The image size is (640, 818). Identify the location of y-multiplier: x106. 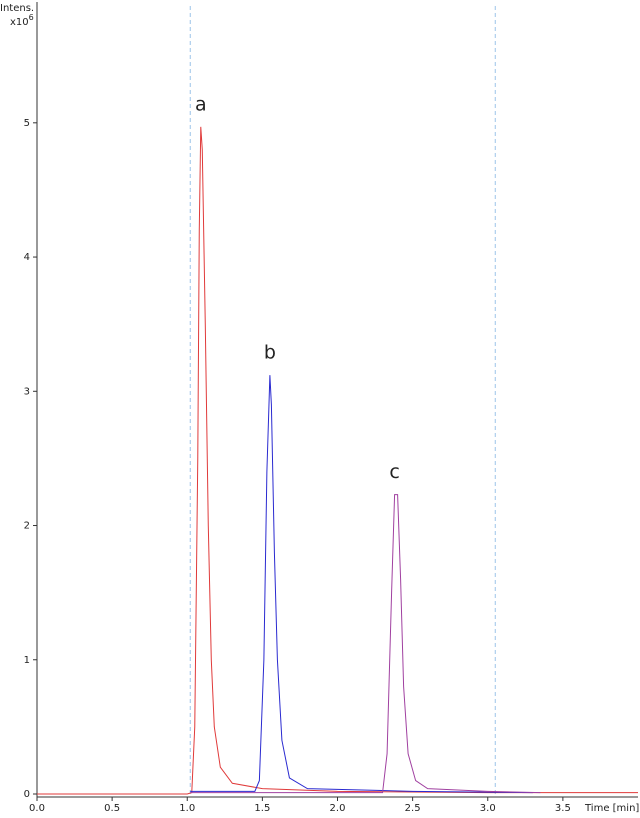
(22, 21).